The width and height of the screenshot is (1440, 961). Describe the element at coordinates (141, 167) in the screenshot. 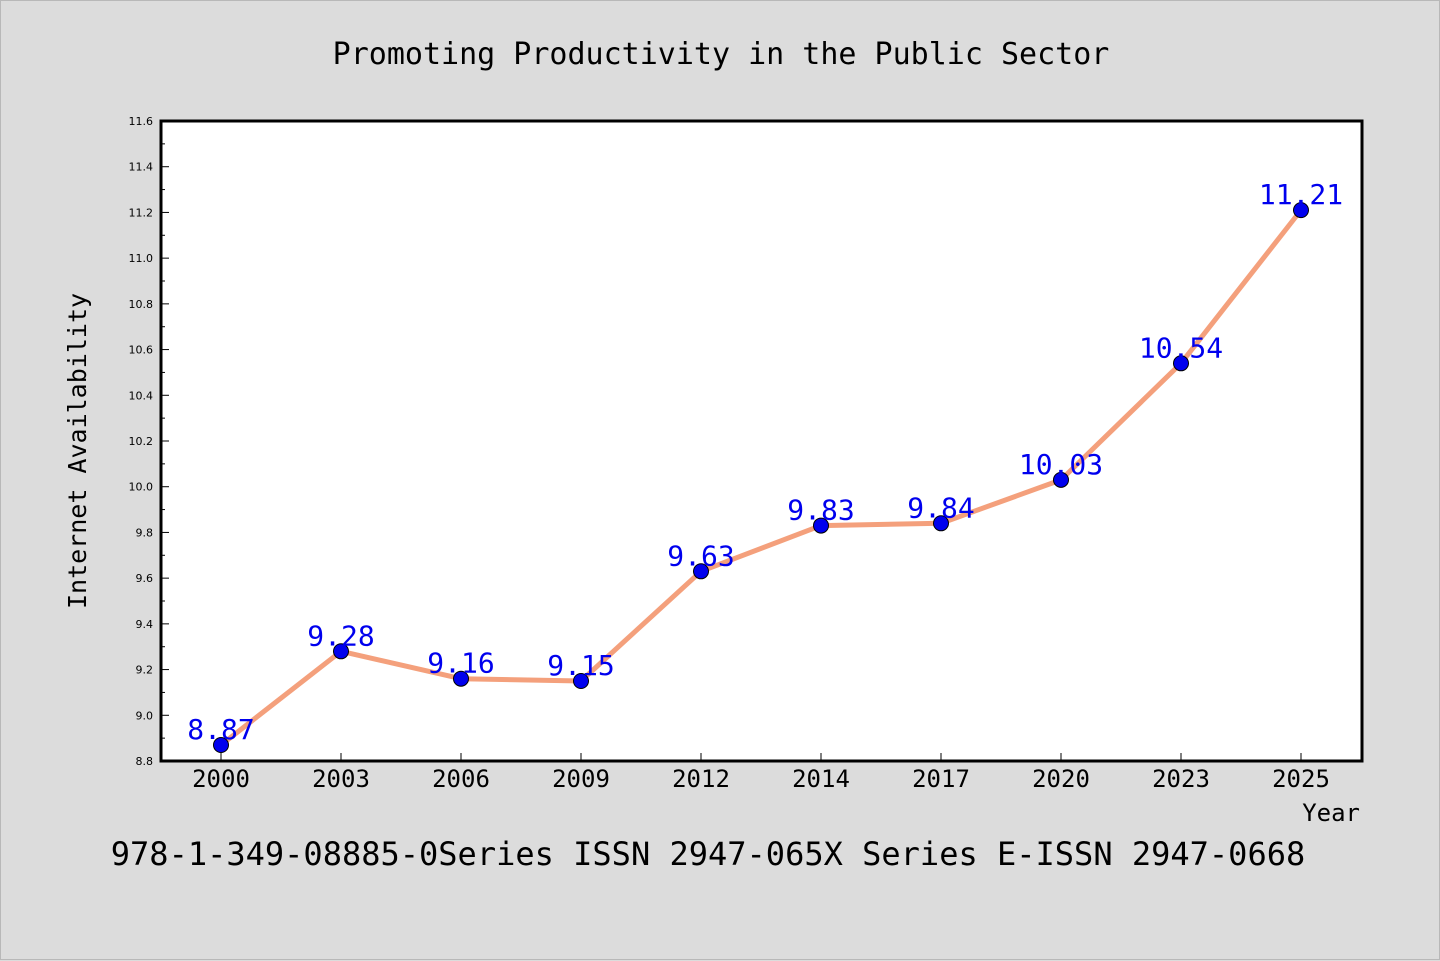

I see `y-tick-label: 11.4` at that location.